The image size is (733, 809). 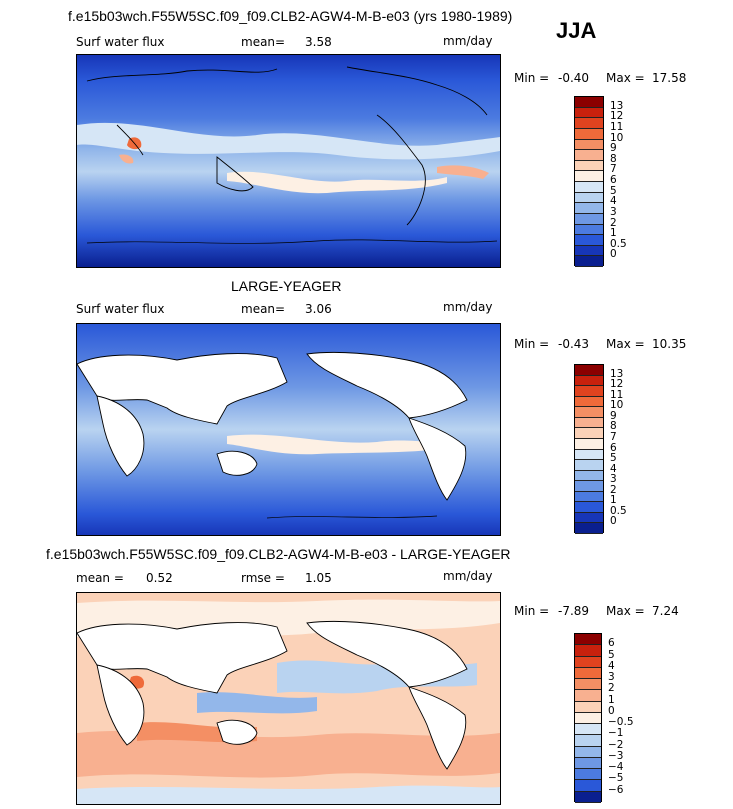 What do you see at coordinates (669, 344) in the screenshot?
I see `panel2-max-value: 10.35` at bounding box center [669, 344].